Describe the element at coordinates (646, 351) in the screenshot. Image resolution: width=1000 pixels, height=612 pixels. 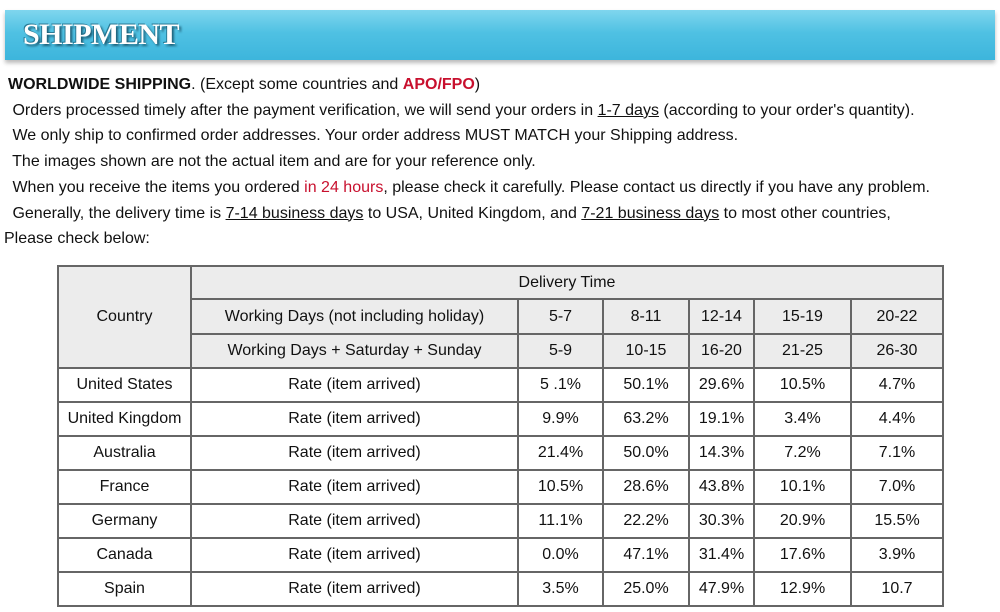
I see `table-cell: 10-15` at that location.